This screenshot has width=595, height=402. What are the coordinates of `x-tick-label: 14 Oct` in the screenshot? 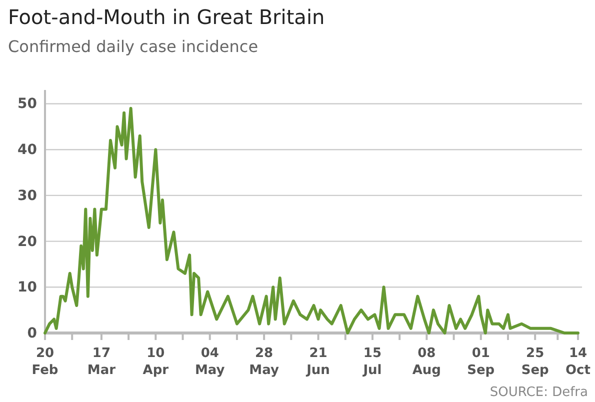 It's located at (578, 362).